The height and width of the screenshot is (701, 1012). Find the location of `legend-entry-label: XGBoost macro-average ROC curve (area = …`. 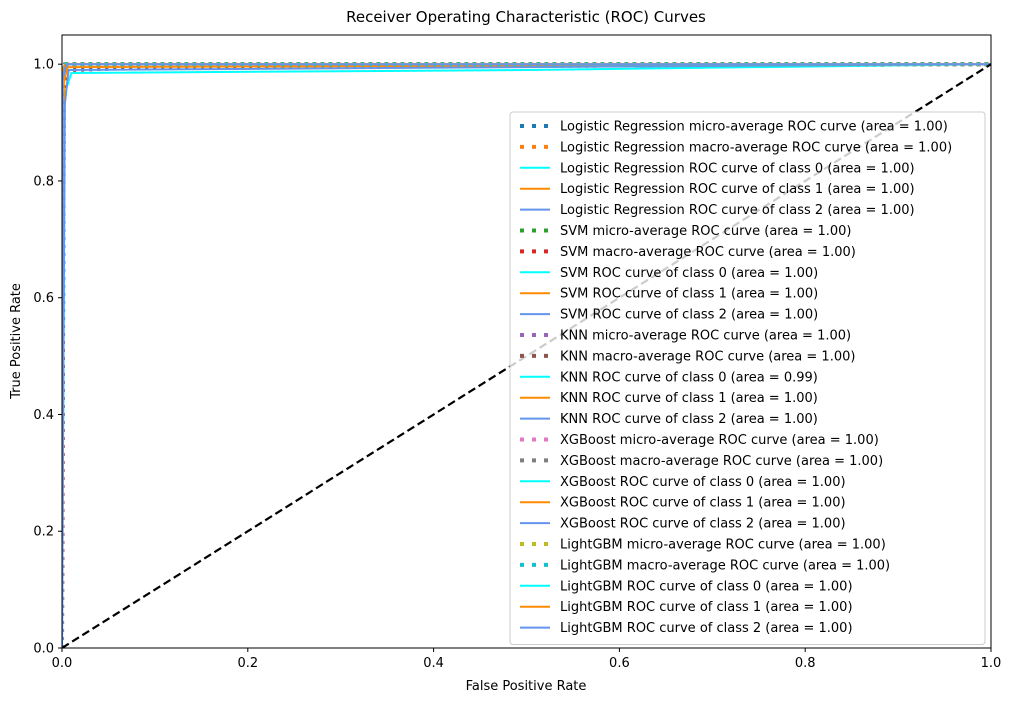

legend-entry-label: XGBoost macro-average ROC curve (area = … is located at coordinates (721, 461).